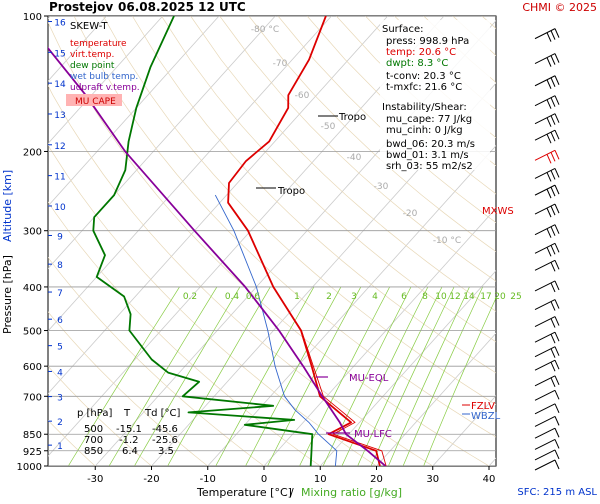 The height and width of the screenshot is (504, 600). Describe the element at coordinates (369, 378) in the screenshot. I see `mu-eql-label: MU-EQL` at that location.